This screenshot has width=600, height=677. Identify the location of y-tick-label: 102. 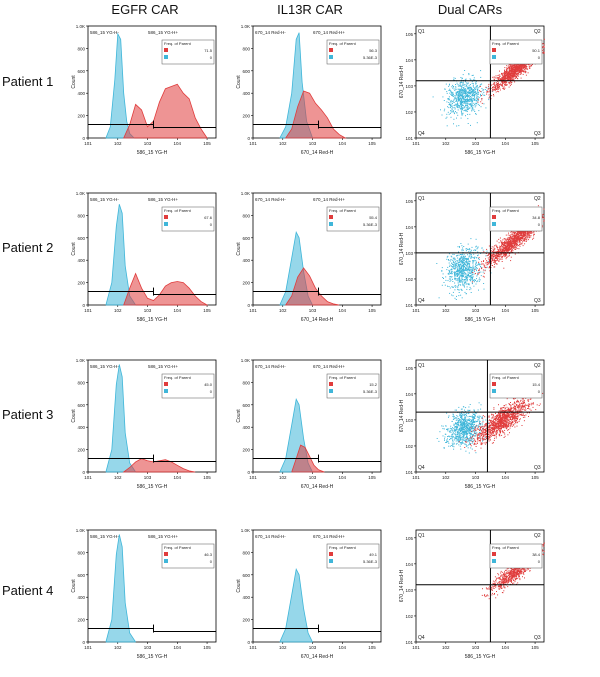
(409, 112).